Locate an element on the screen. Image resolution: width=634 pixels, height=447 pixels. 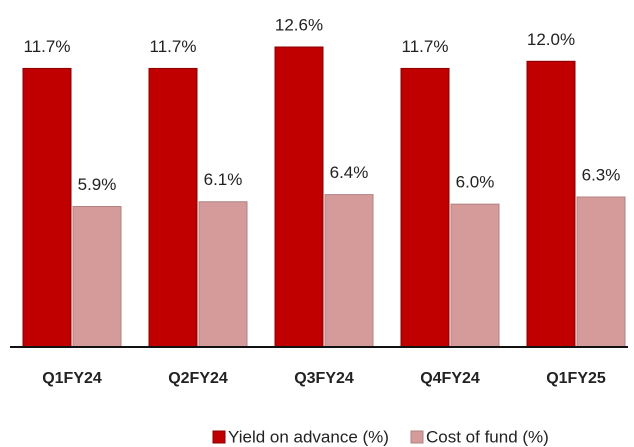
legend-label: Yield on advance (%) is located at coordinates (308, 436).